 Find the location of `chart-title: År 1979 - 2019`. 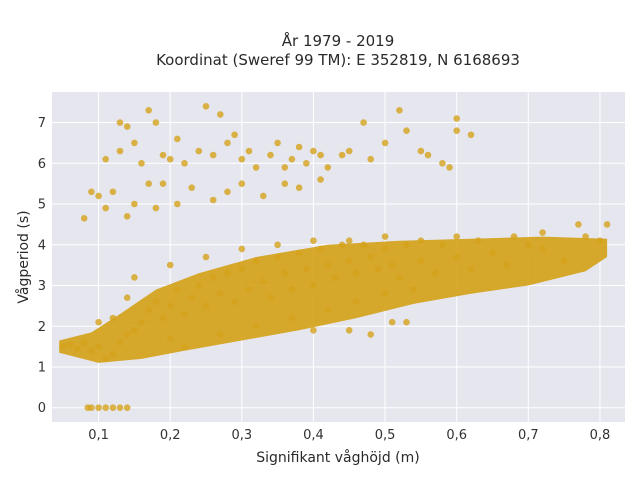

chart-title: År 1979 - 2019 is located at coordinates (338, 40).